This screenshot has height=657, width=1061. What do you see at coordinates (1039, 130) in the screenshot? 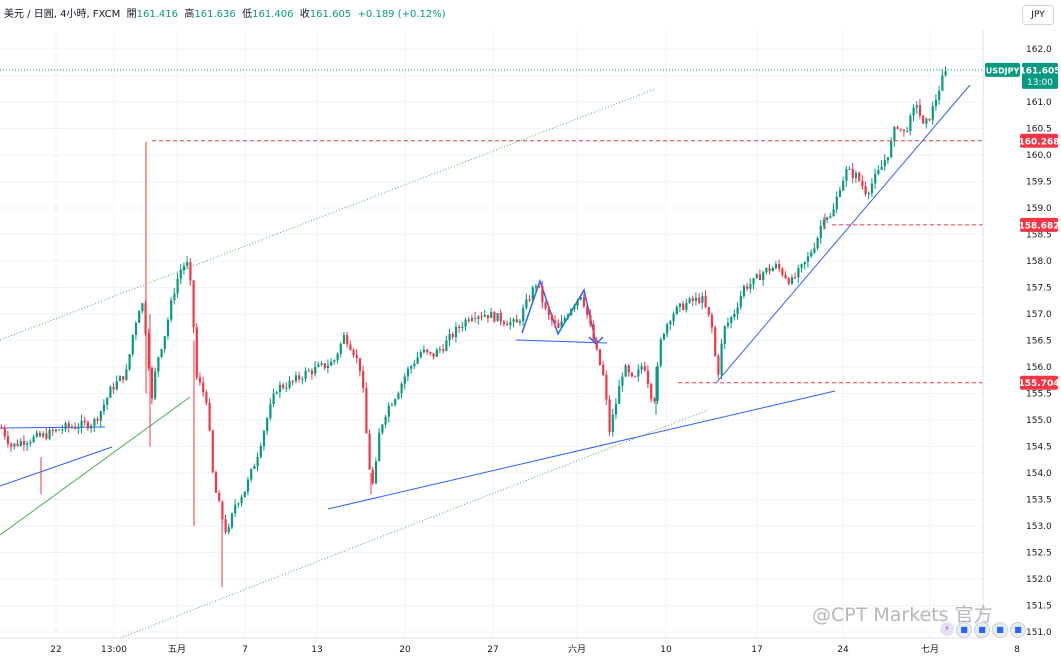
I see `y-tick-label: 160.5` at bounding box center [1039, 130].